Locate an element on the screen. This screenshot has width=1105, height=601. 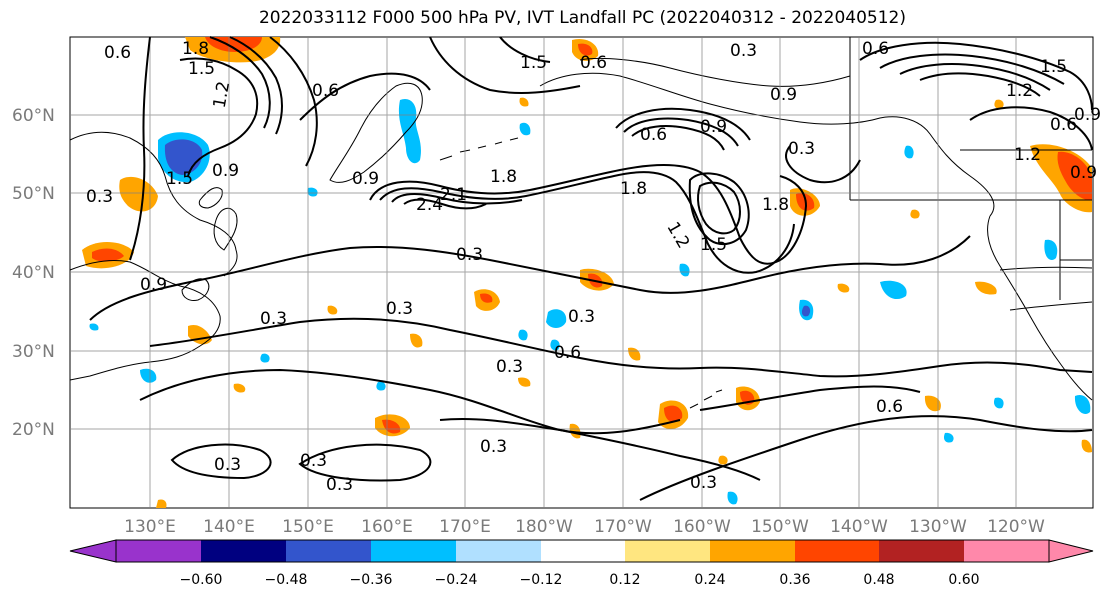
lon-tick-label: 180°W is located at coordinates (544, 527).